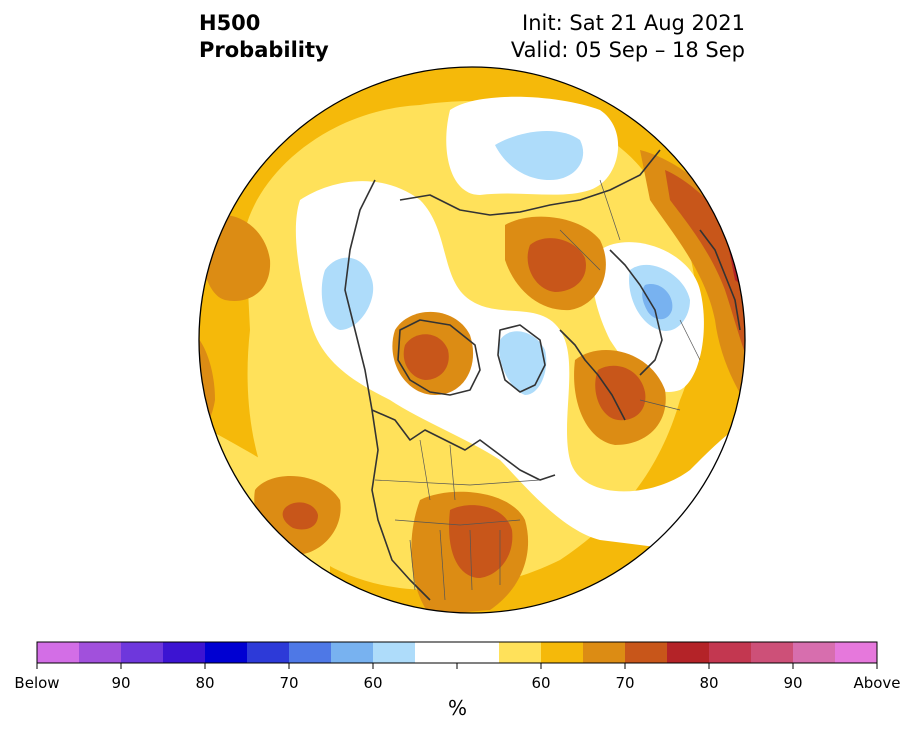 This screenshot has height=732, width=915. I want to click on colorbar-frame, so click(457, 652).